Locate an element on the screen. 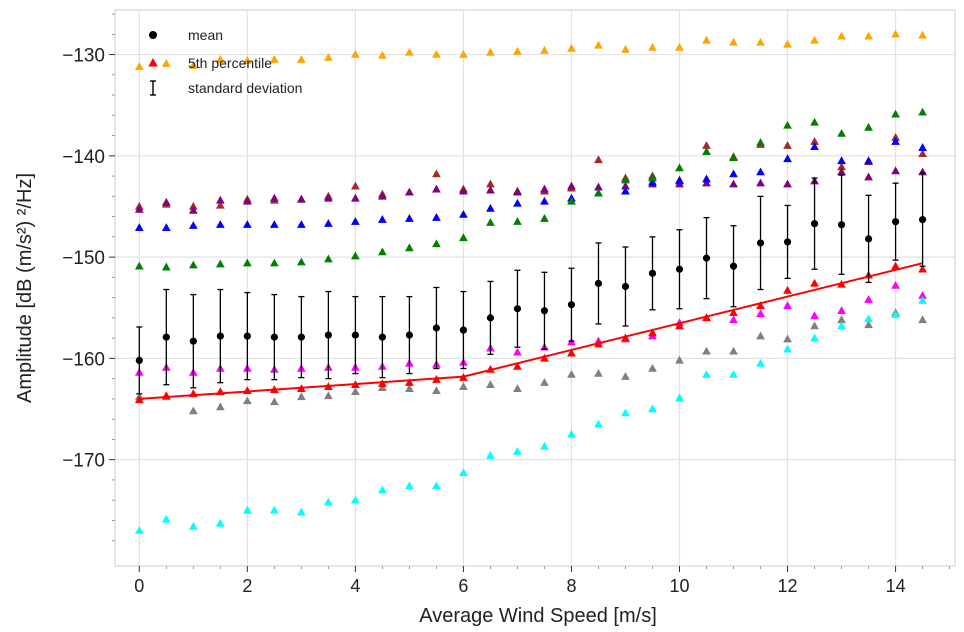  x-tick-label: 0 is located at coordinates (139, 586).